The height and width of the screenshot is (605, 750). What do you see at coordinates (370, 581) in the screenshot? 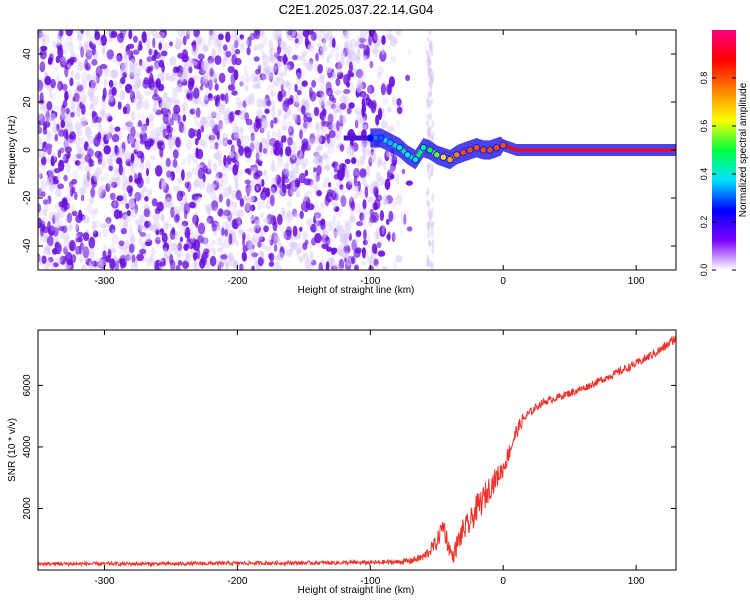
I see `x-tick-label: -100` at bounding box center [370, 581].